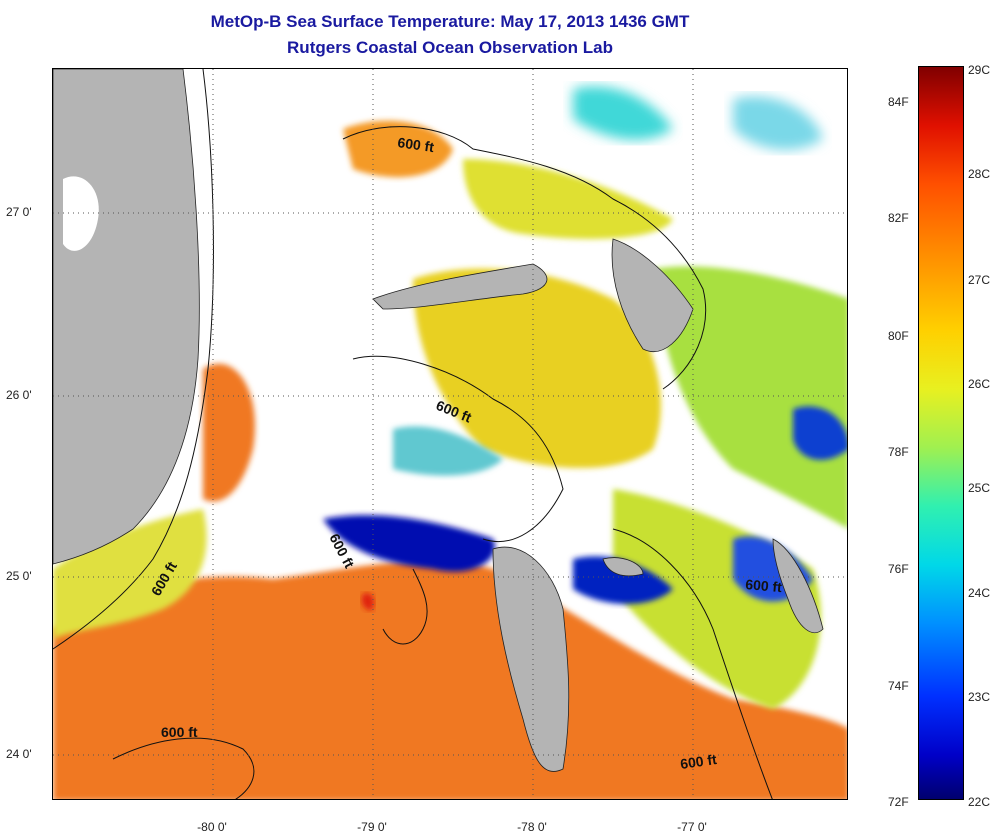  What do you see at coordinates (405, 606) in the screenshot?
I see `contour-south` at bounding box center [405, 606].